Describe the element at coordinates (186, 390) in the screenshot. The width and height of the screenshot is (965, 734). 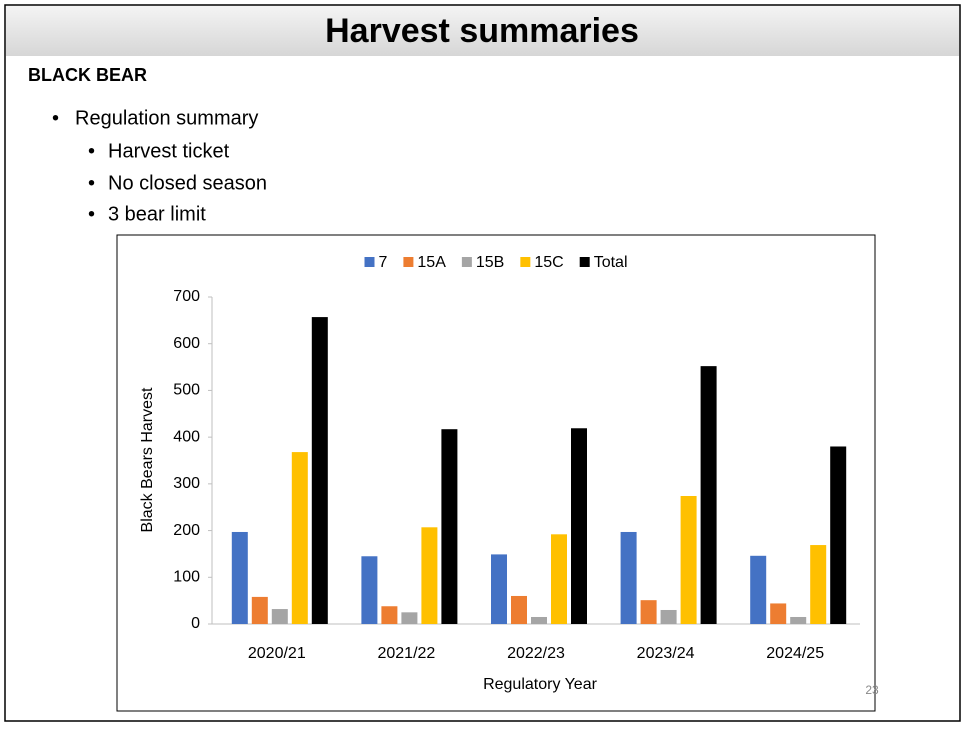
I see `y-tick-label: 500` at that location.